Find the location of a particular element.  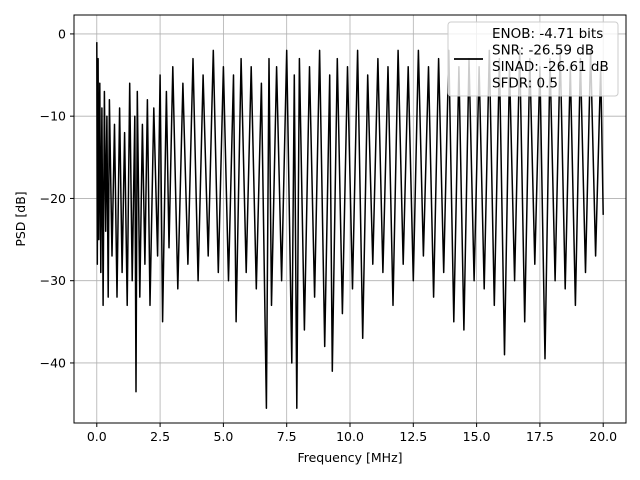

y-axis-label: PSD [dB] is located at coordinates (20, 218).